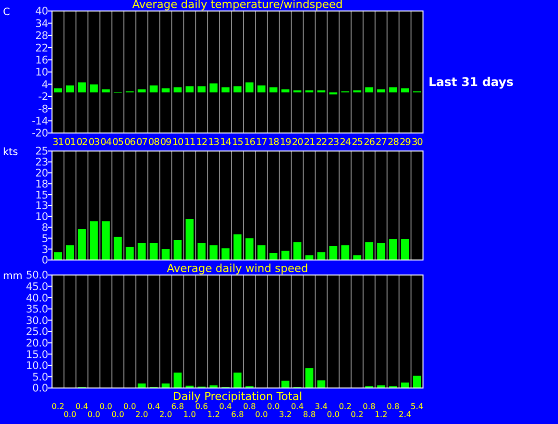  Describe the element at coordinates (394, 142) in the screenshot. I see `x-tick-label: 28` at that location.